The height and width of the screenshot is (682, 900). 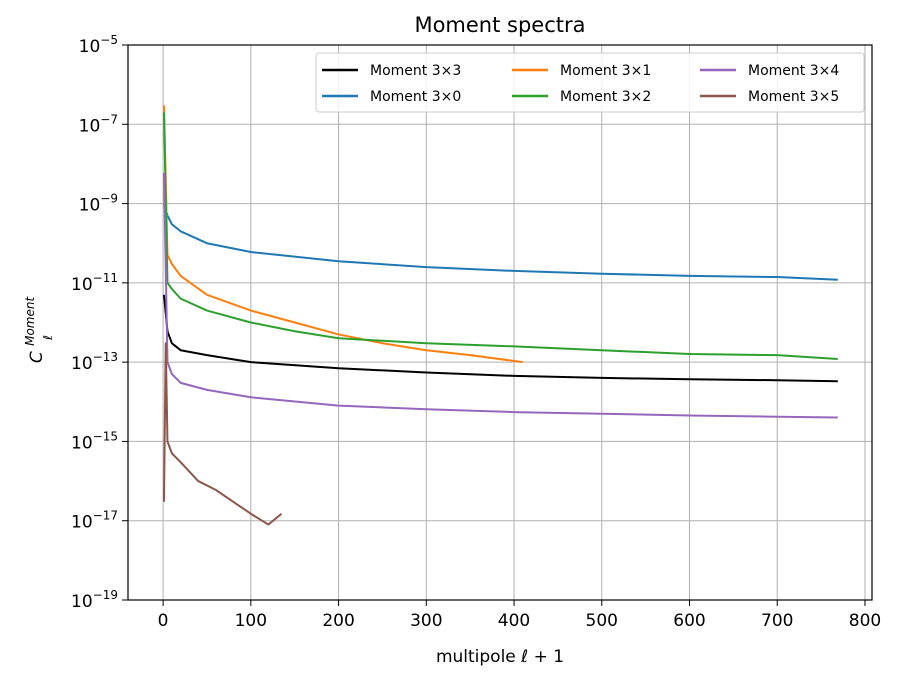 What do you see at coordinates (30, 321) in the screenshot?
I see `y-axis-label-sup: Moment` at bounding box center [30, 321].